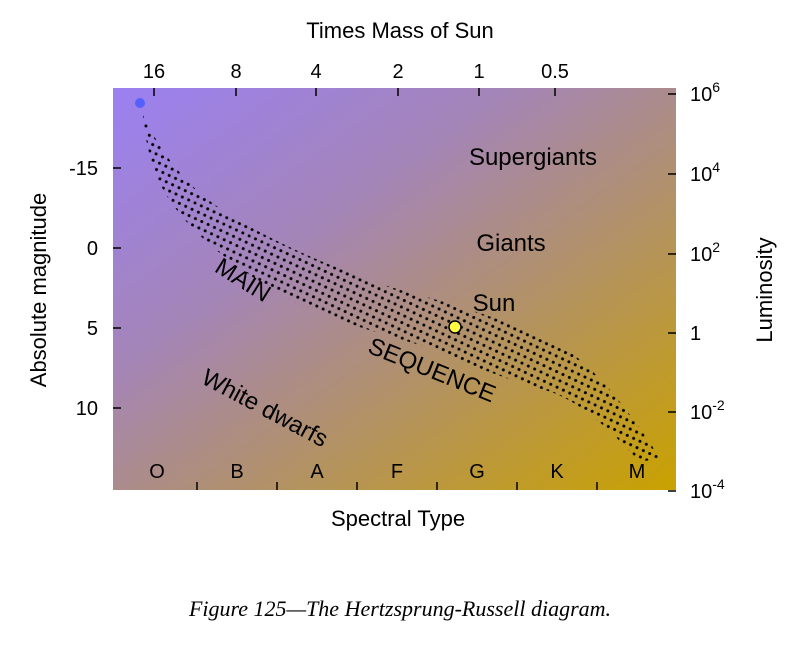 The image size is (800, 646). I want to click on luminosity-label: 104, so click(705, 172).